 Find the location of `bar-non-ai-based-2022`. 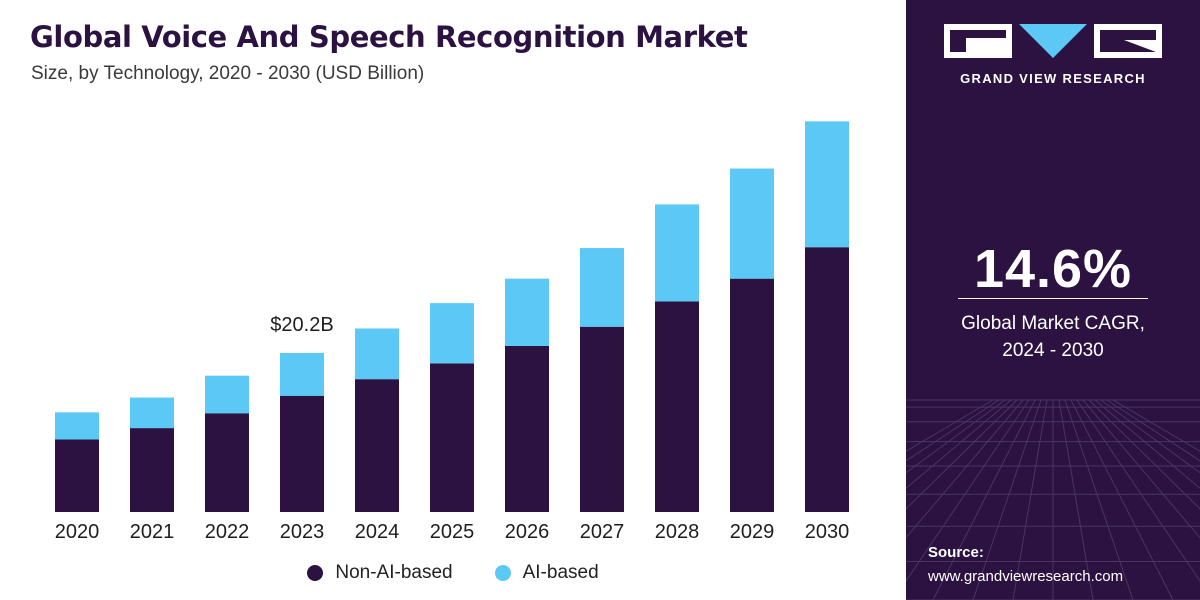

bar-non-ai-based-2022 is located at coordinates (227, 462).